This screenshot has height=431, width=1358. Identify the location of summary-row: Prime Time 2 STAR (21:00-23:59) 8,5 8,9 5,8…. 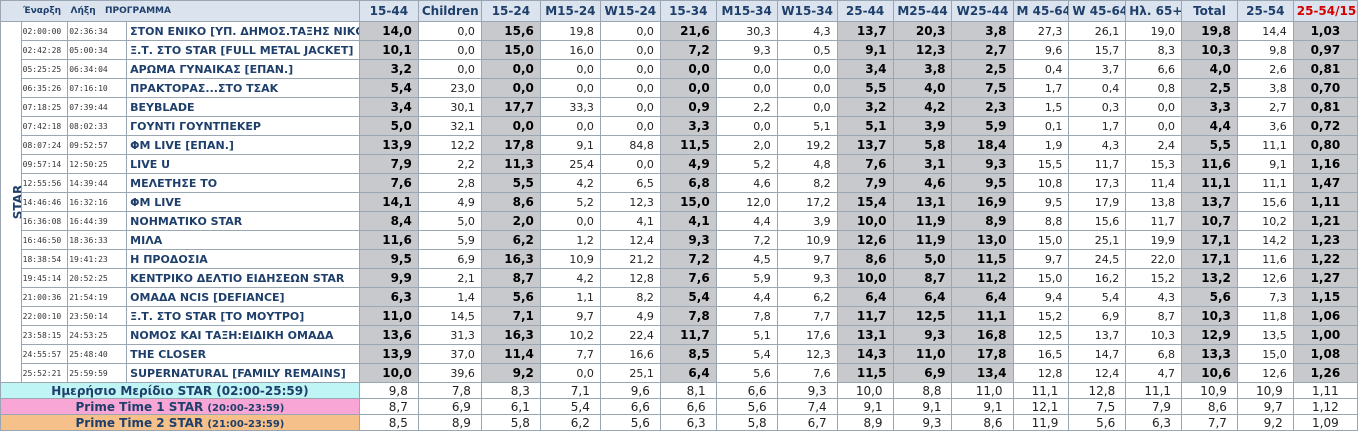
(679, 422).